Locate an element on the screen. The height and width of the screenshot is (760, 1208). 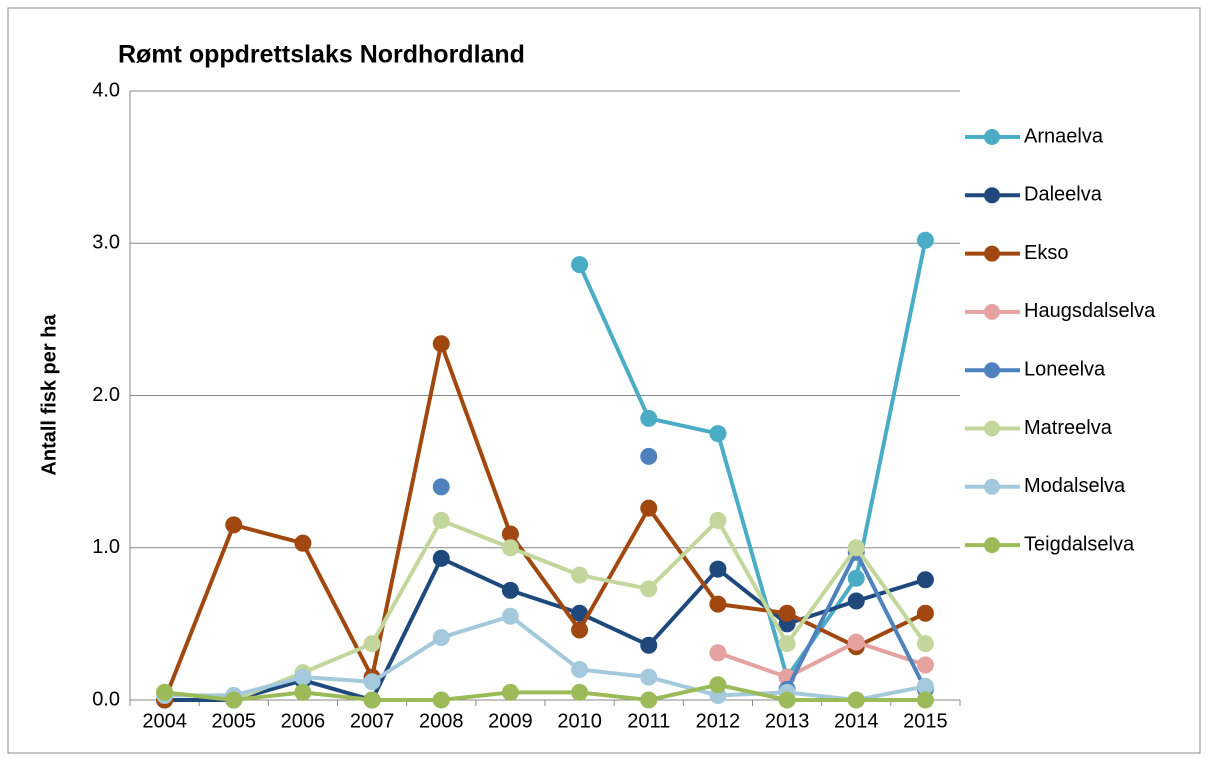
x-tick-label: 2015 is located at coordinates (925, 721).